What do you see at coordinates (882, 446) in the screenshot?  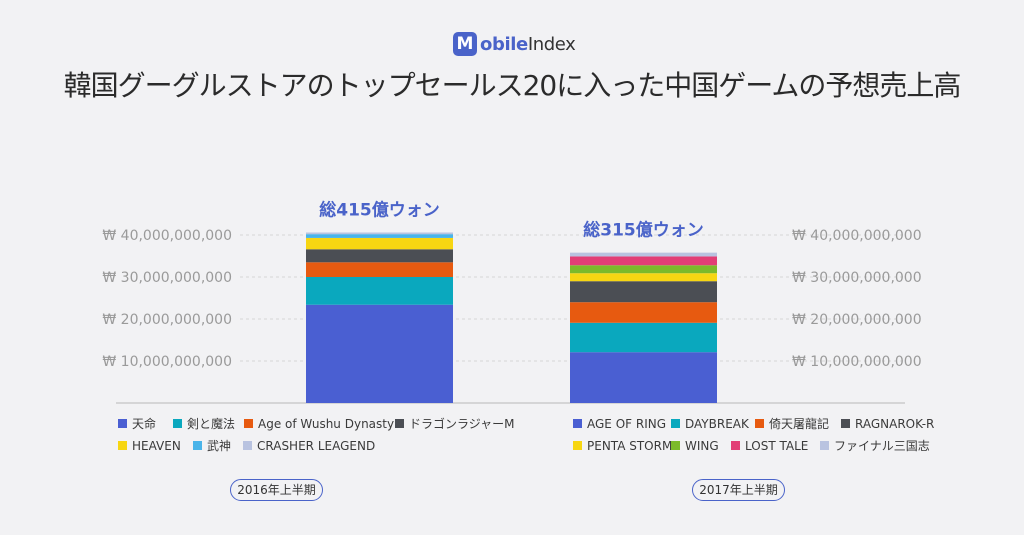 I see `legend-label-2017-8: ファイナル三国志` at bounding box center [882, 446].